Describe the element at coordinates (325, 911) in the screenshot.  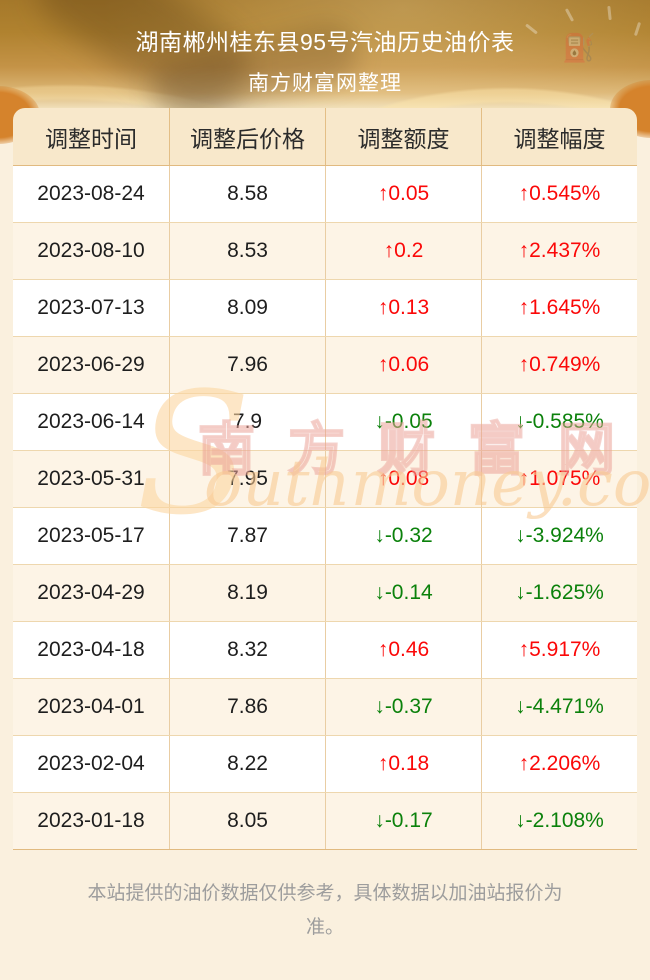
I see `disclaimer-text: 本站提供的油价数据仅供参考，具体数据以加油站报价为准。` at that location.